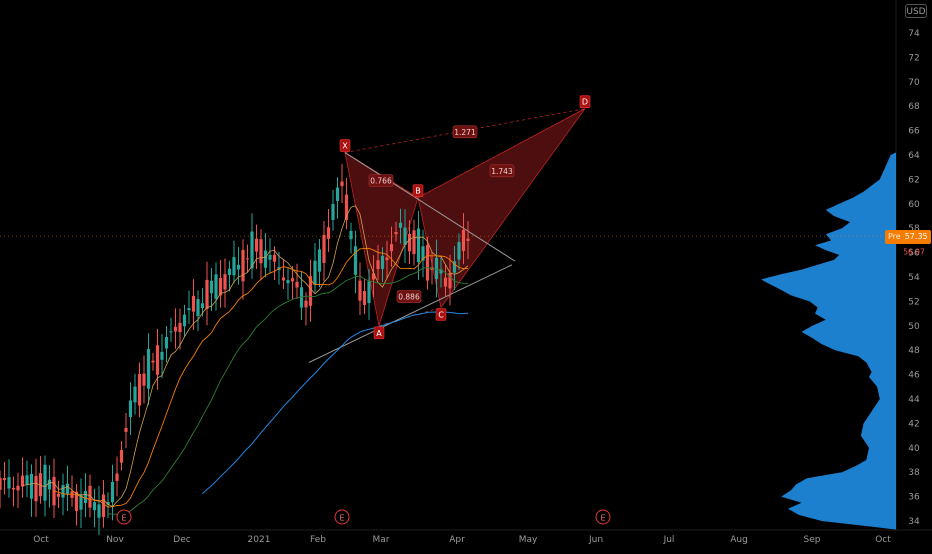  Describe the element at coordinates (908, 237) in the screenshot. I see `last-price-tag: Pre 57.35` at that location.